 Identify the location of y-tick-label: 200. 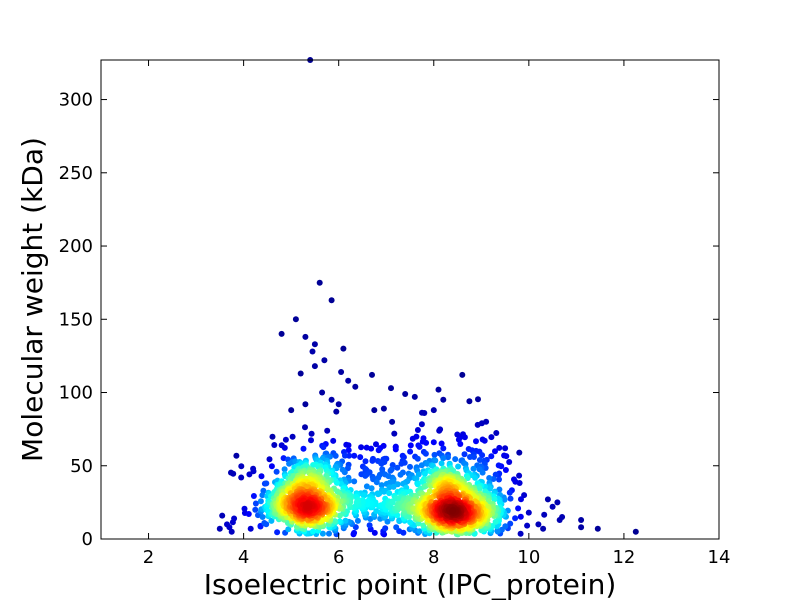
(76, 246).